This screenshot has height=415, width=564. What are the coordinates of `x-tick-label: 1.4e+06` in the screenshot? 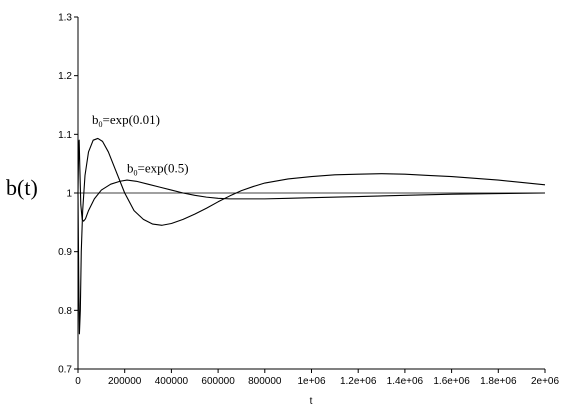 It's located at (405, 381).